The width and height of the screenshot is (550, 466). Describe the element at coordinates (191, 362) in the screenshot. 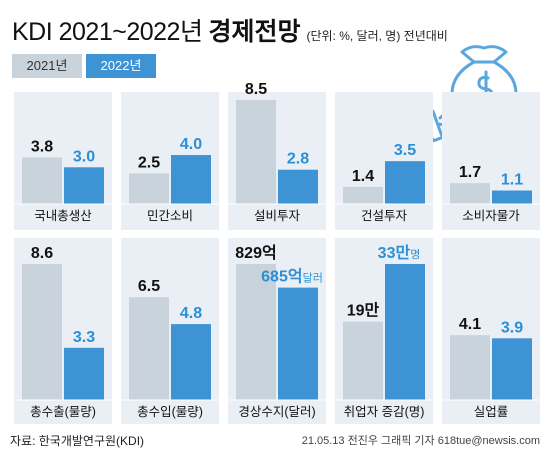

I see `panel-7-bar-2022` at that location.